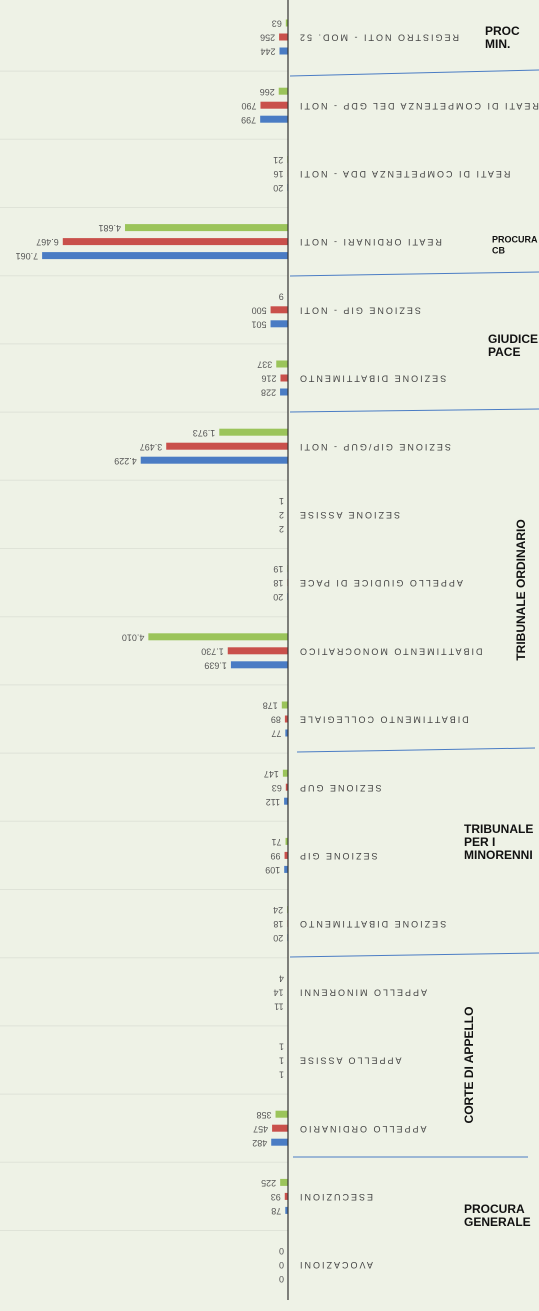 The image size is (539, 1311). I want to click on category-label: APPELLO ORDINARIO, so click(362, 1129).